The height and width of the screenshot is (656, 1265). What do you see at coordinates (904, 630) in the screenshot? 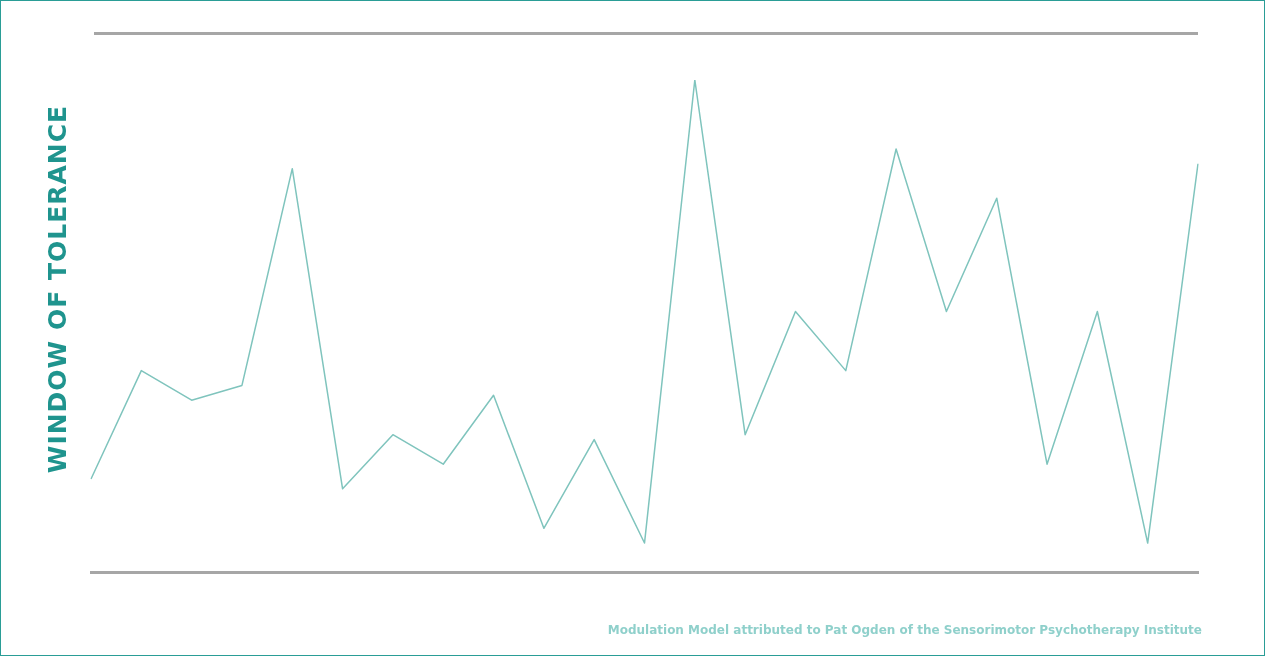
I see `text: Modulation Model attributed to Pat Ogden of the Sensorimotor Psychotherapy Institute` at bounding box center [904, 630].